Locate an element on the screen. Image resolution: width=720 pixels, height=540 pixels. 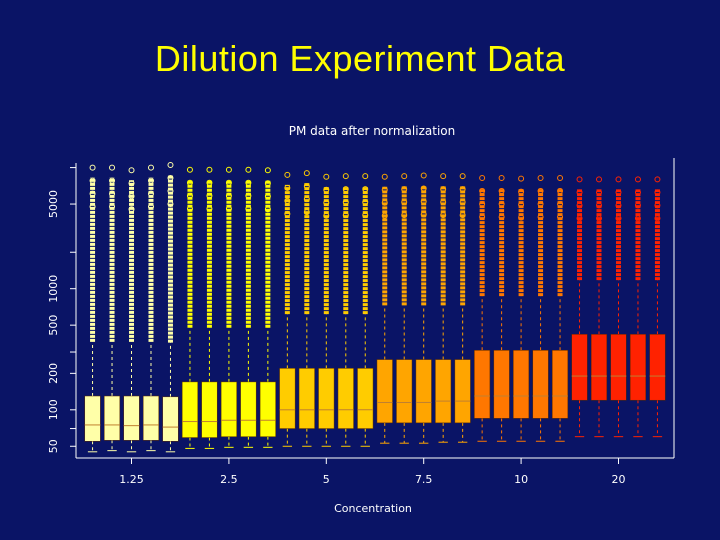
y-tick-label: 1000 is located at coordinates (53, 289).